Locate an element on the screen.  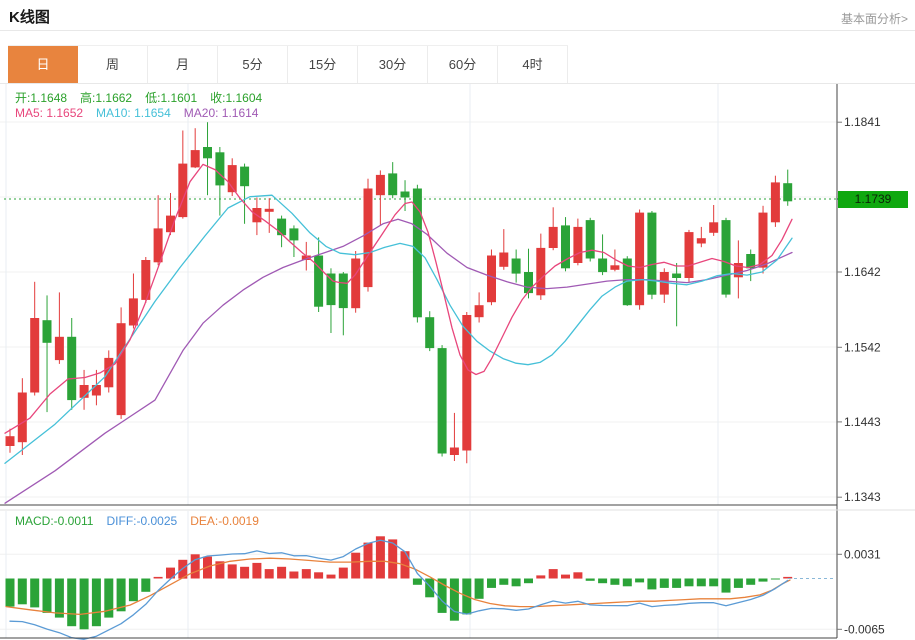
svg-text: 1.1841 is located at coordinates (862, 122).